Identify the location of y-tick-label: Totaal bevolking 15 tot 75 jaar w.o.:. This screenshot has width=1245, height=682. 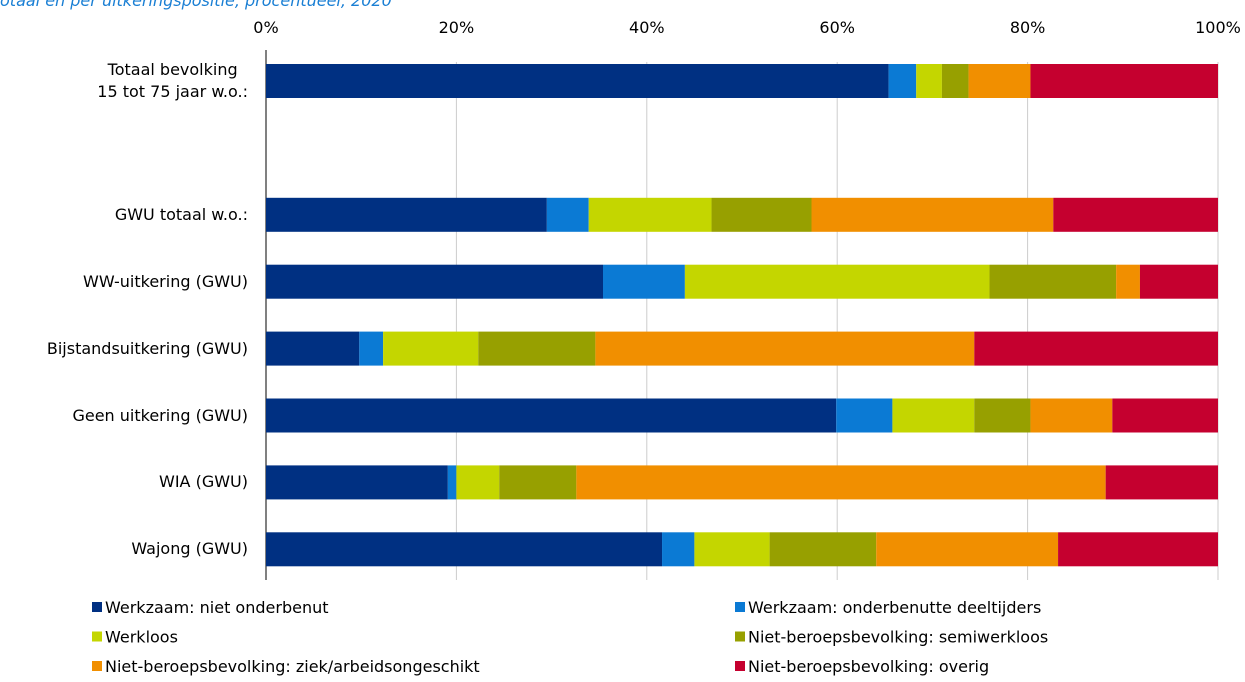
(172, 80).